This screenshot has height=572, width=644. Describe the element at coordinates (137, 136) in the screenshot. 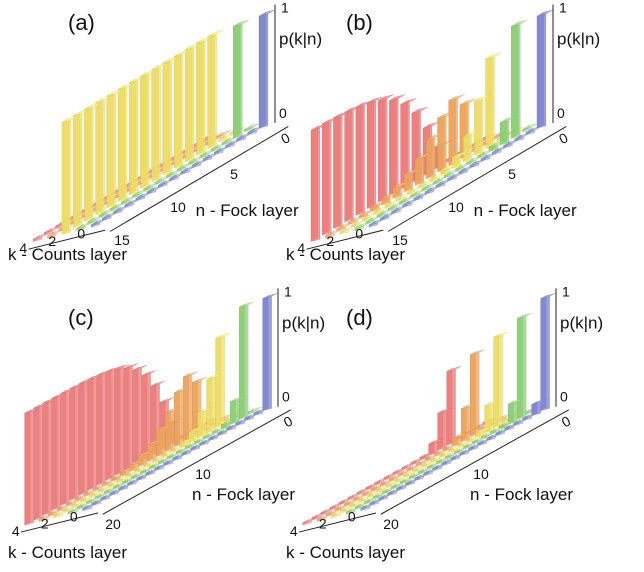

I see `bar-n9-k2` at that location.